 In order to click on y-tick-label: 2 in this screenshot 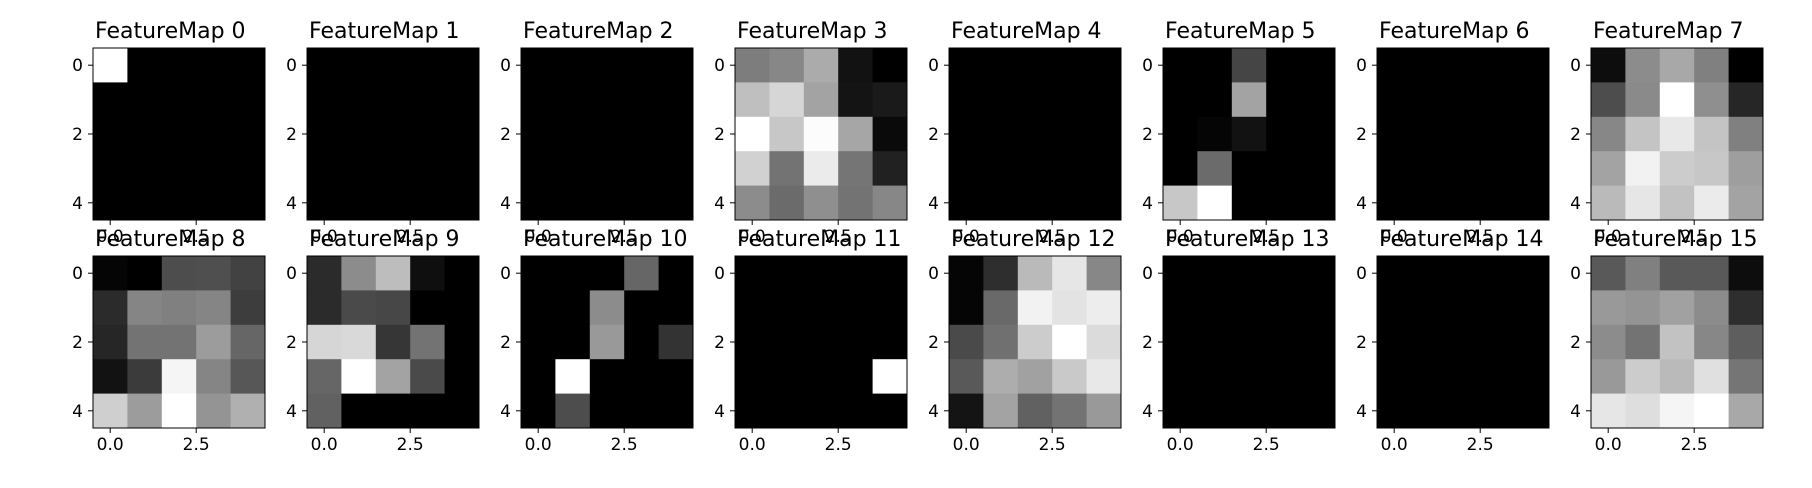, I will do `click(1147, 135)`.